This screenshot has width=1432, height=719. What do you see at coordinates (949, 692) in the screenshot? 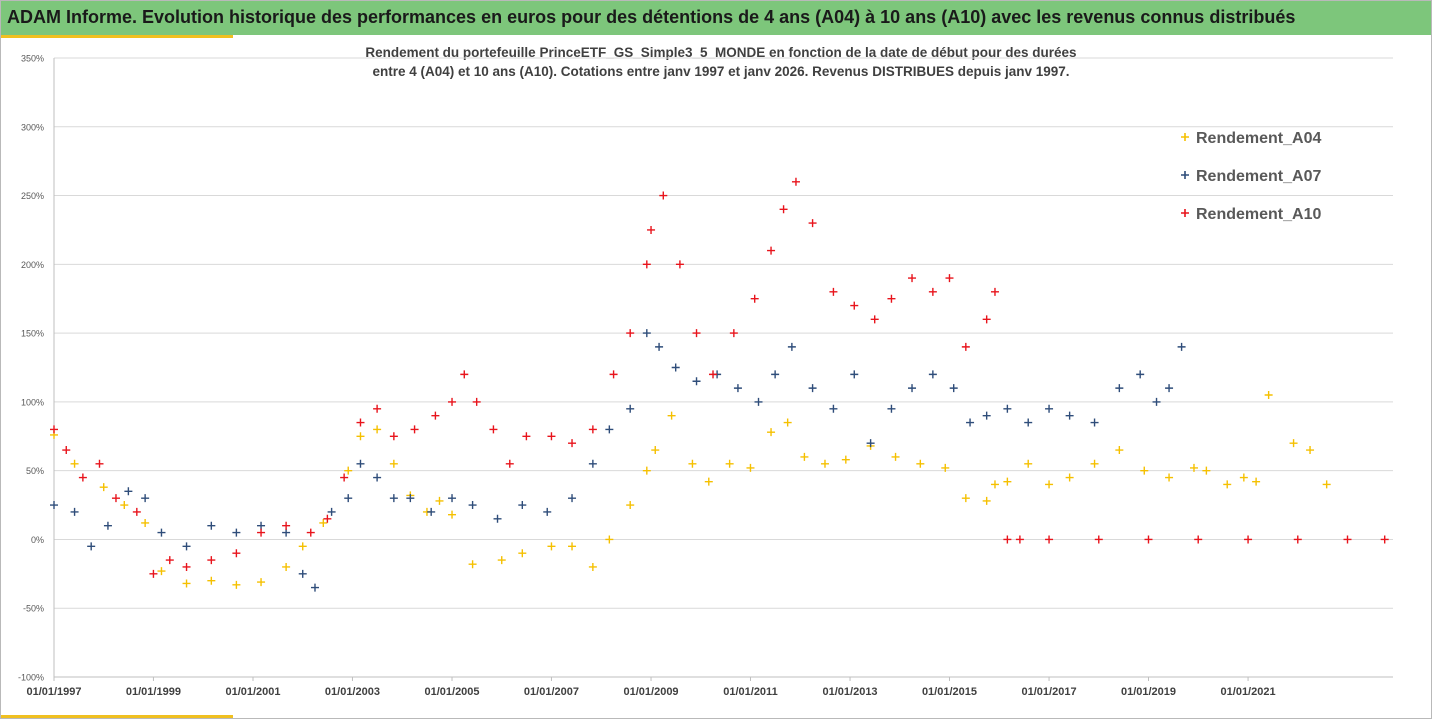
I see `x-tick-label: 01/01/2015` at bounding box center [949, 692].